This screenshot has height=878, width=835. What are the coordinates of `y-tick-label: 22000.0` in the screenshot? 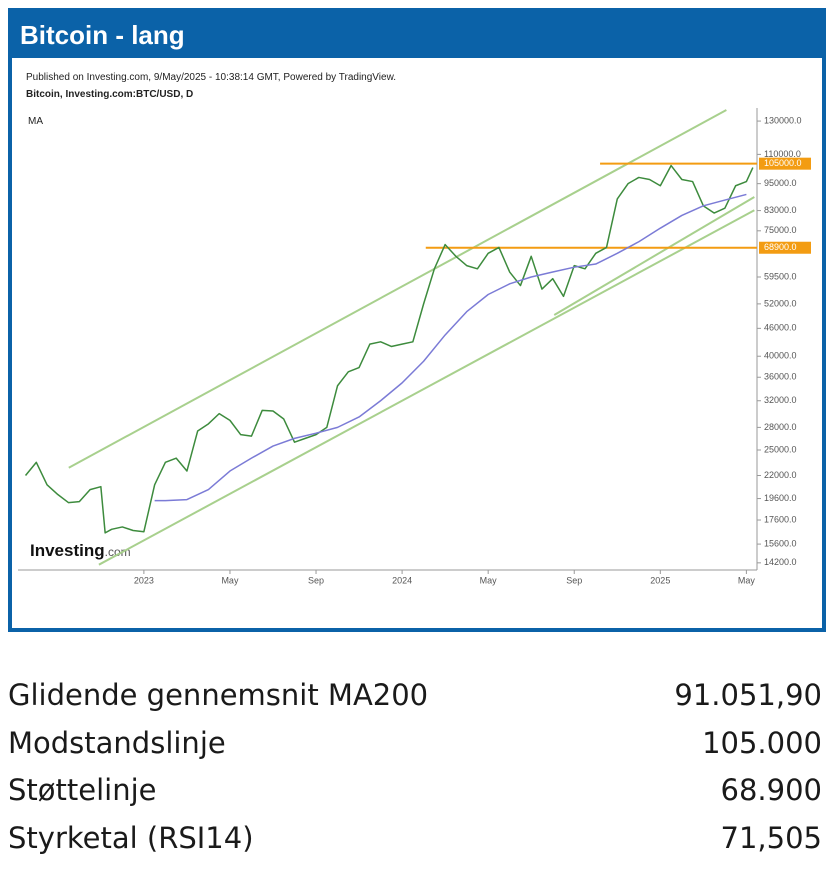 It's located at (780, 475).